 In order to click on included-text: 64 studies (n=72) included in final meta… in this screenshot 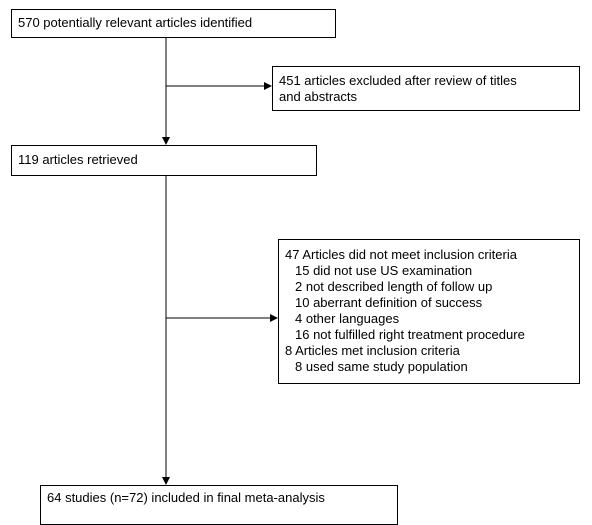, I will do `click(186, 497)`.